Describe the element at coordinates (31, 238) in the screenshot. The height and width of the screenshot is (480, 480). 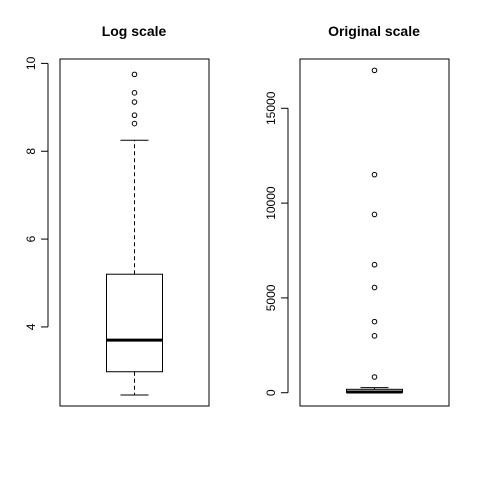
I see `log-scale-y-tick-label: 6` at that location.